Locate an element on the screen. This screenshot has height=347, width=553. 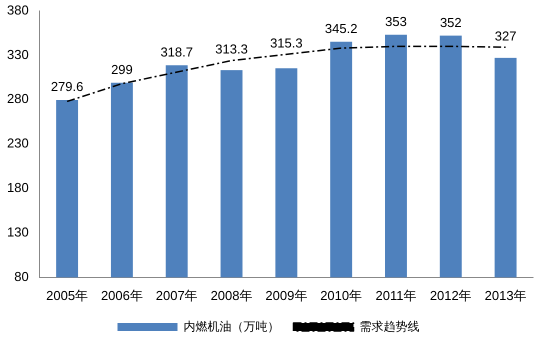
y-tick-label: 80 is located at coordinates (21, 276).